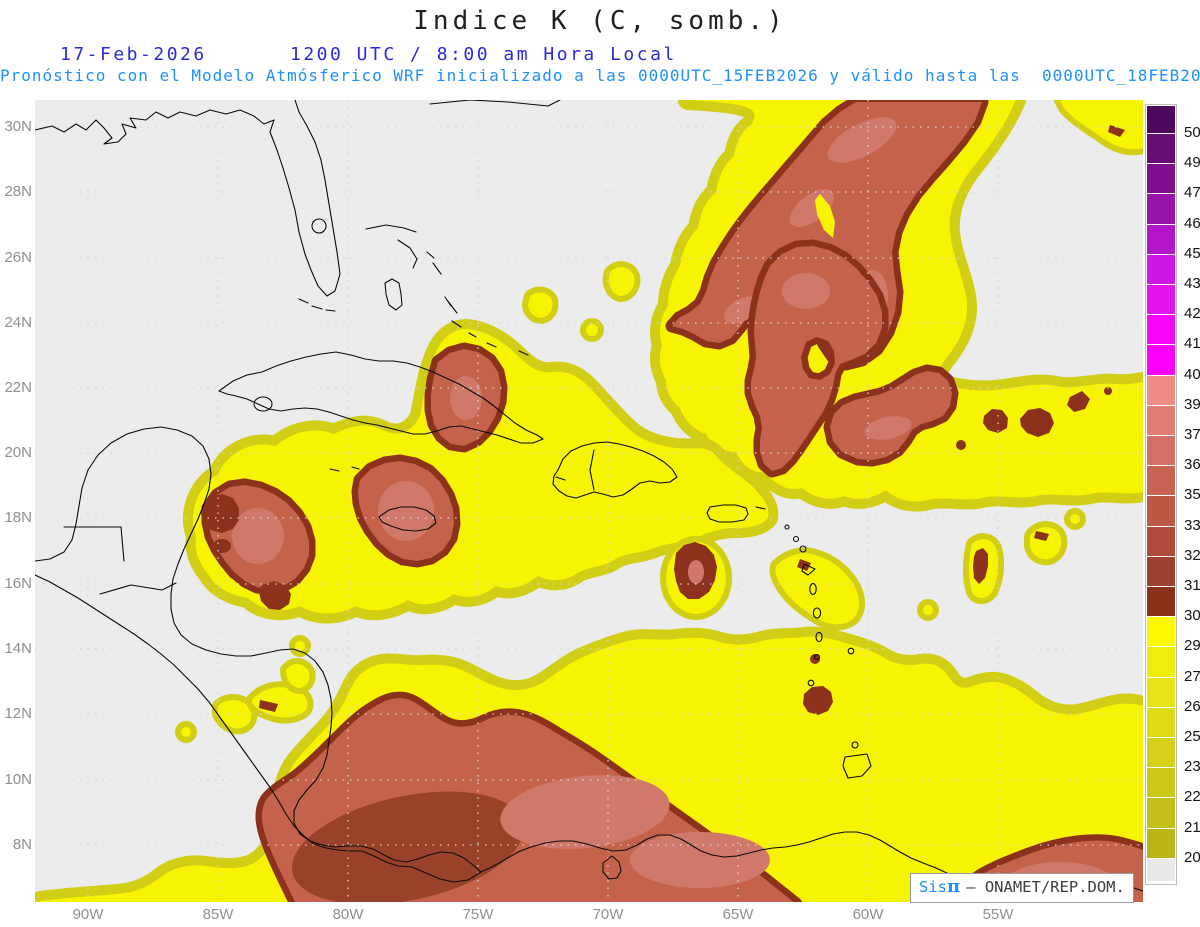 The image size is (1200, 927). Describe the element at coordinates (348, 914) in the screenshot. I see `lon-tick-label: 80W` at that location.